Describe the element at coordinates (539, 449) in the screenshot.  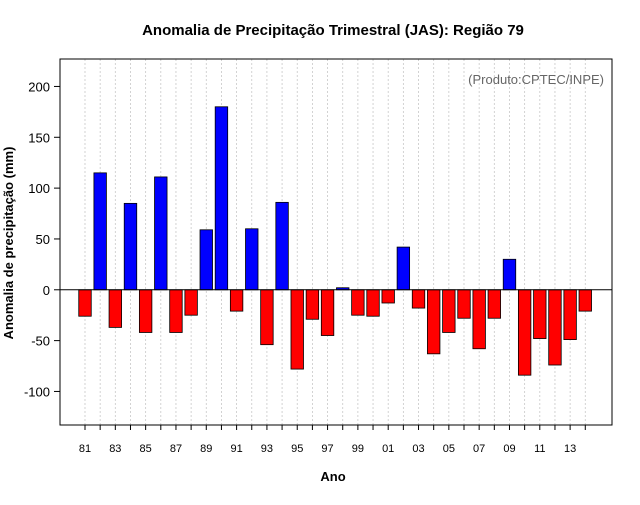
I see `x-tick-label: 11` at that location.